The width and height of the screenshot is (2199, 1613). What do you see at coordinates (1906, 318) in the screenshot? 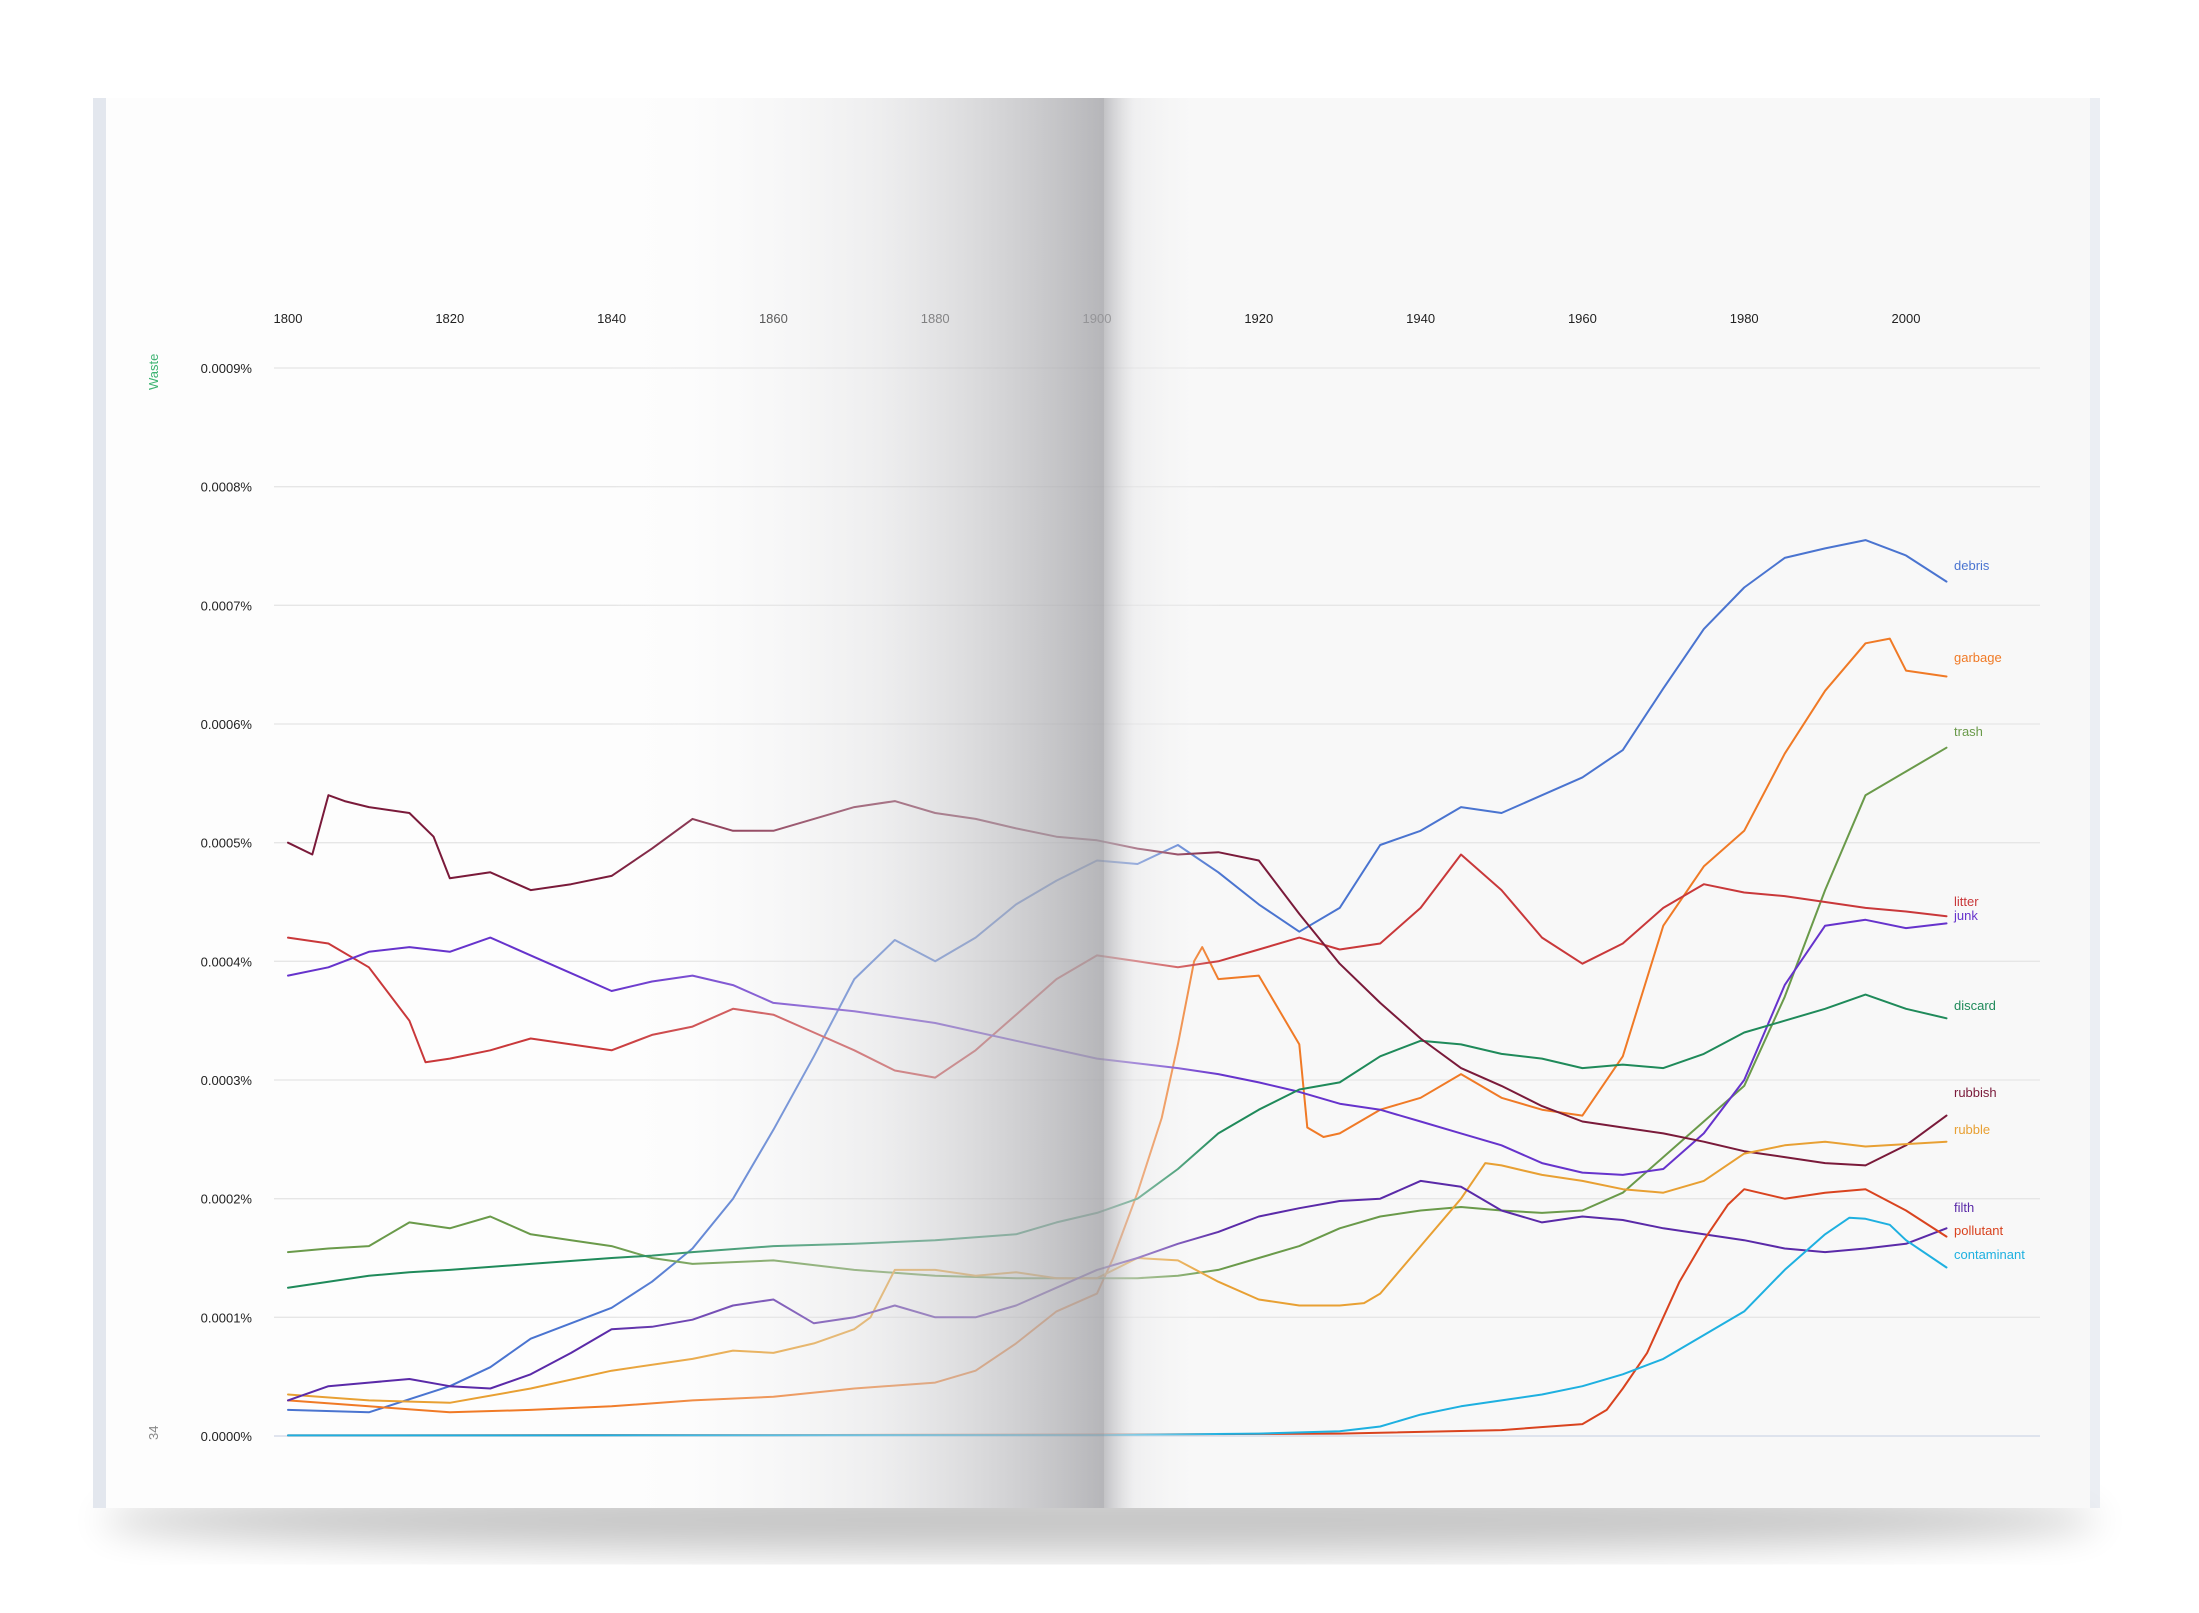
I see `x-tick-label: 2000` at bounding box center [1906, 318].